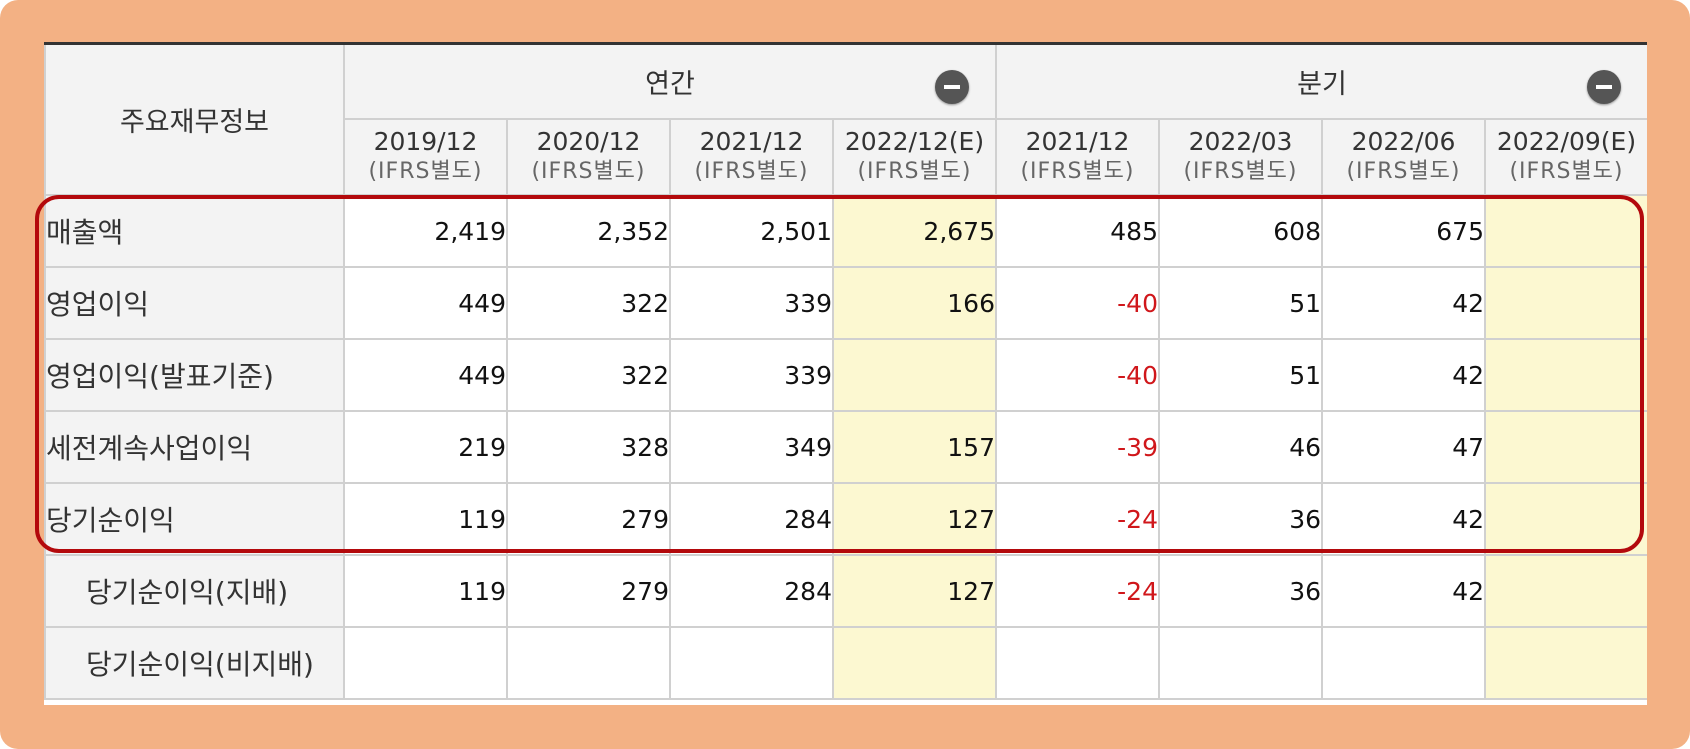 Image resolution: width=1690 pixels, height=749 pixels. Describe the element at coordinates (952, 87) in the screenshot. I see `annual-collapse-icon` at that location.